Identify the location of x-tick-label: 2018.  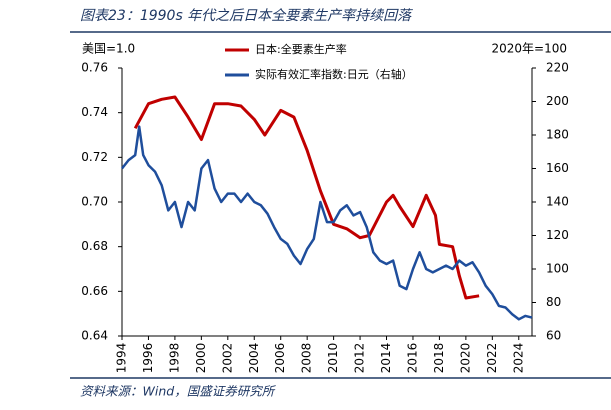
(439, 358).